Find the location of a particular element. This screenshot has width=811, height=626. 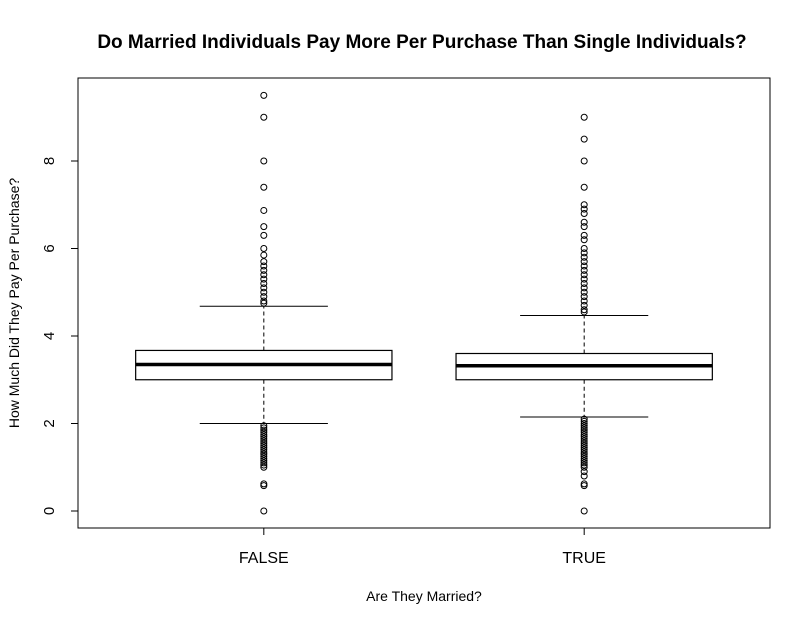

y-tick-label: 4 is located at coordinates (49, 336).